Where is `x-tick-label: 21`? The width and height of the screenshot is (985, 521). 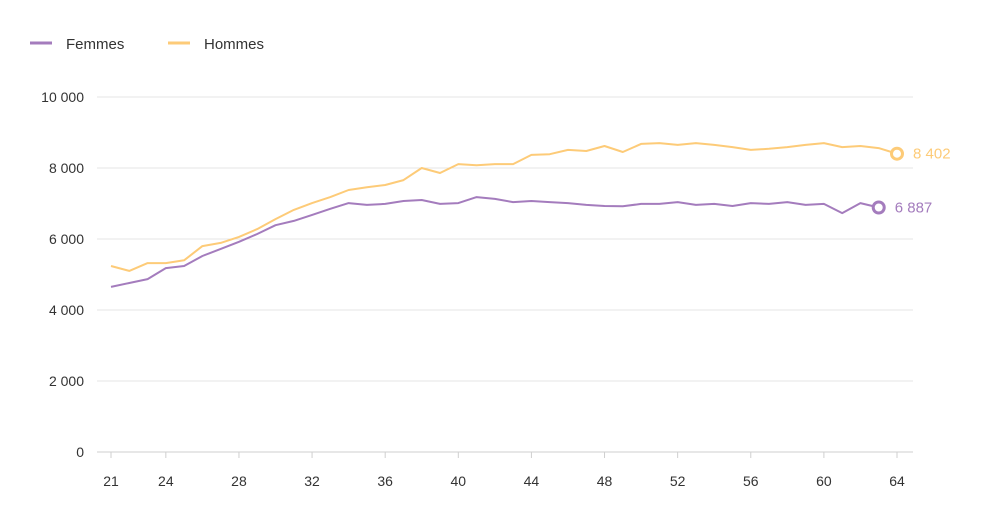 x-tick-label: 21 is located at coordinates (111, 481).